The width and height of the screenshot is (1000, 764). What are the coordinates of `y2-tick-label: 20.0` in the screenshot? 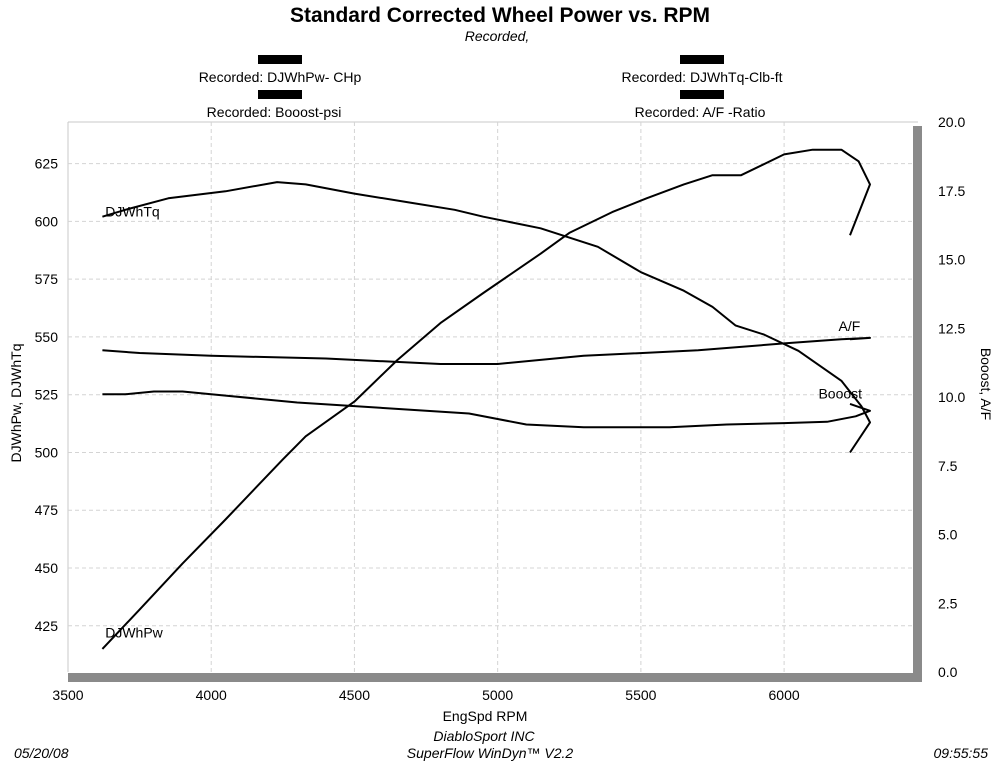 It's located at (951, 122).